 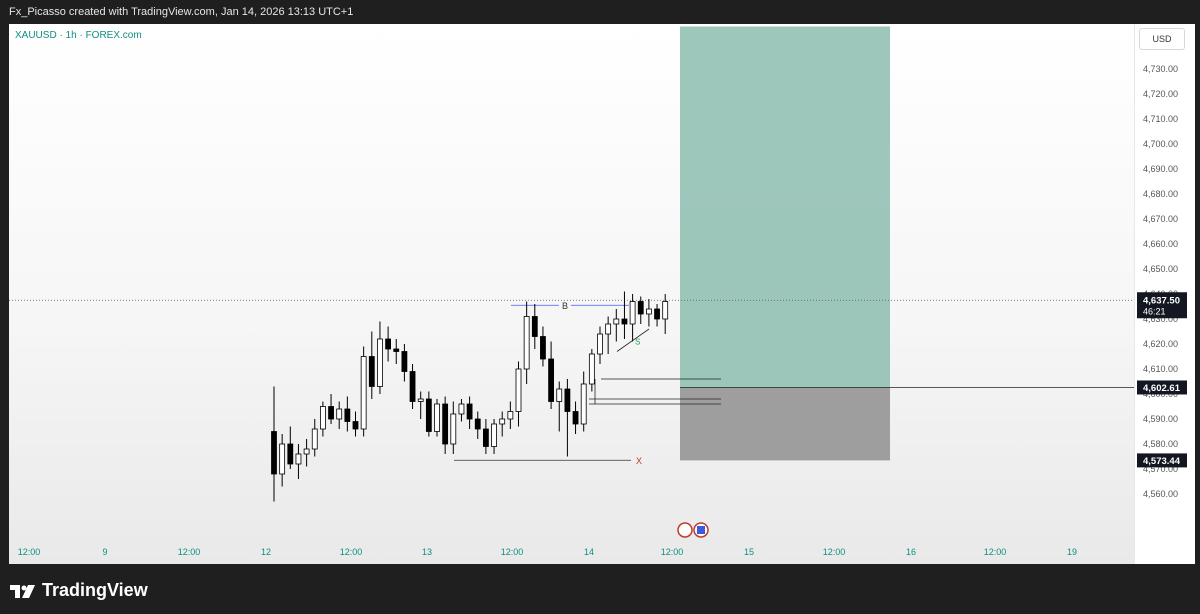 What do you see at coordinates (911, 552) in the screenshot?
I see `time-axis-label: 16` at bounding box center [911, 552].